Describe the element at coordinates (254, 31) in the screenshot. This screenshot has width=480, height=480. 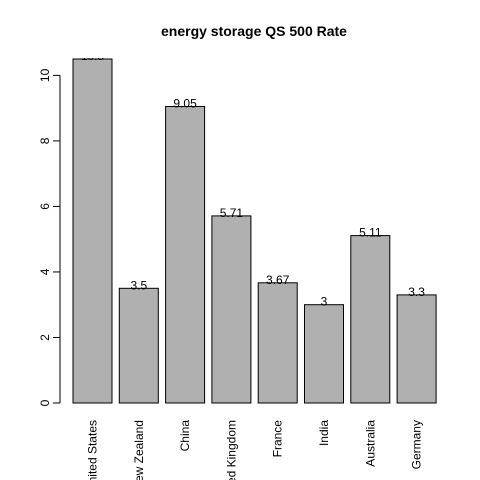
I see `chart-title: energy storage QS 500 Rate` at that location.